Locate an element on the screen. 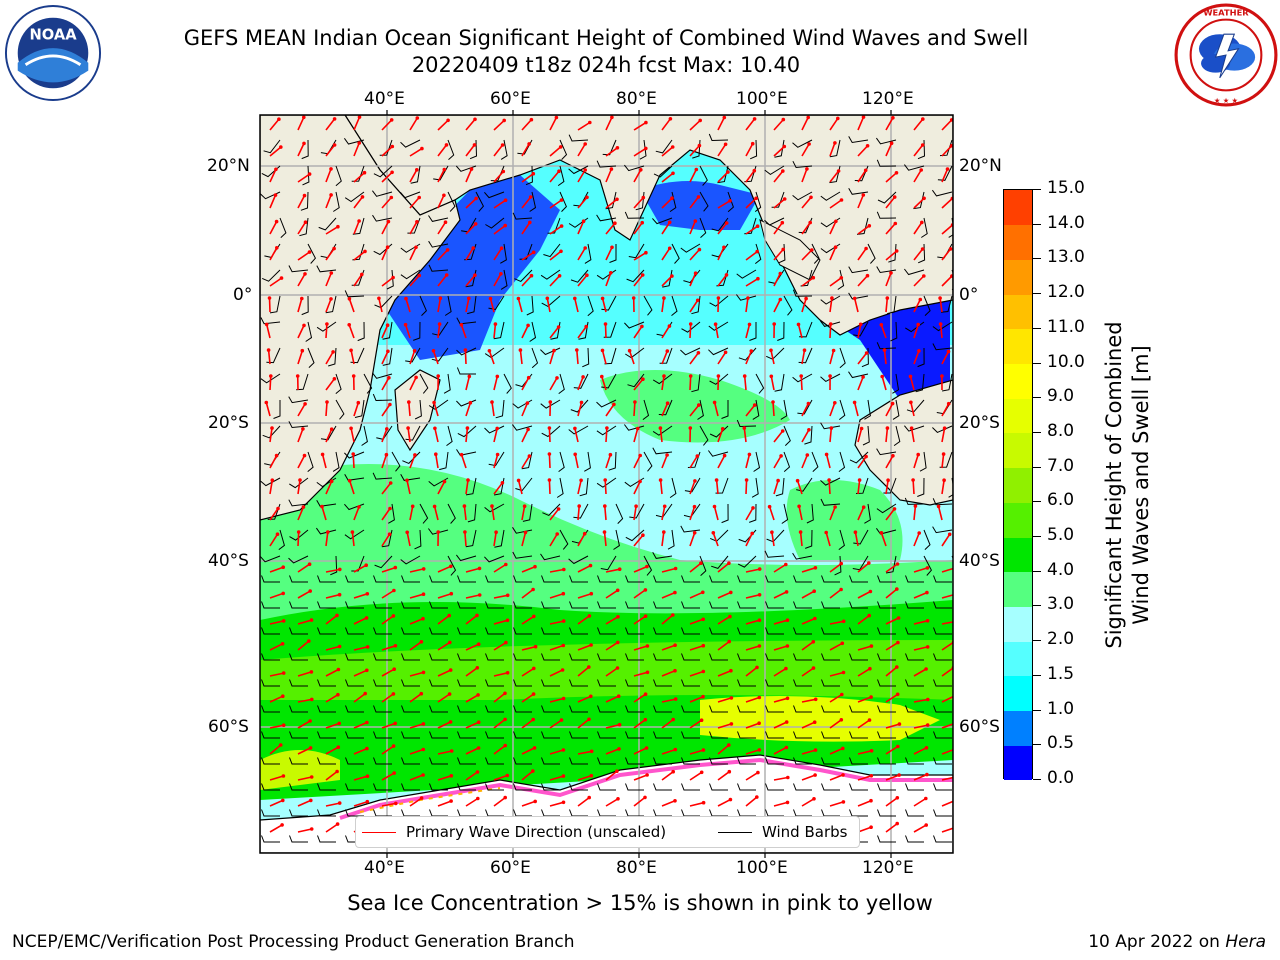 The height and width of the screenshot is (960, 1280). chart-subtitle: 20220409 t18z 024h fcst Max: 10.40 is located at coordinates (606, 65).